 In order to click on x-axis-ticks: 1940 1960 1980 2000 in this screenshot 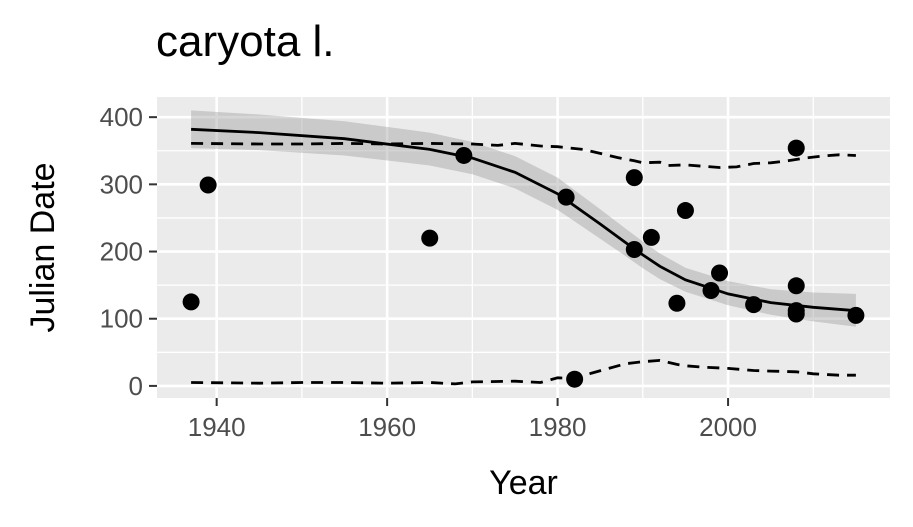, I will do `click(472, 420)`.